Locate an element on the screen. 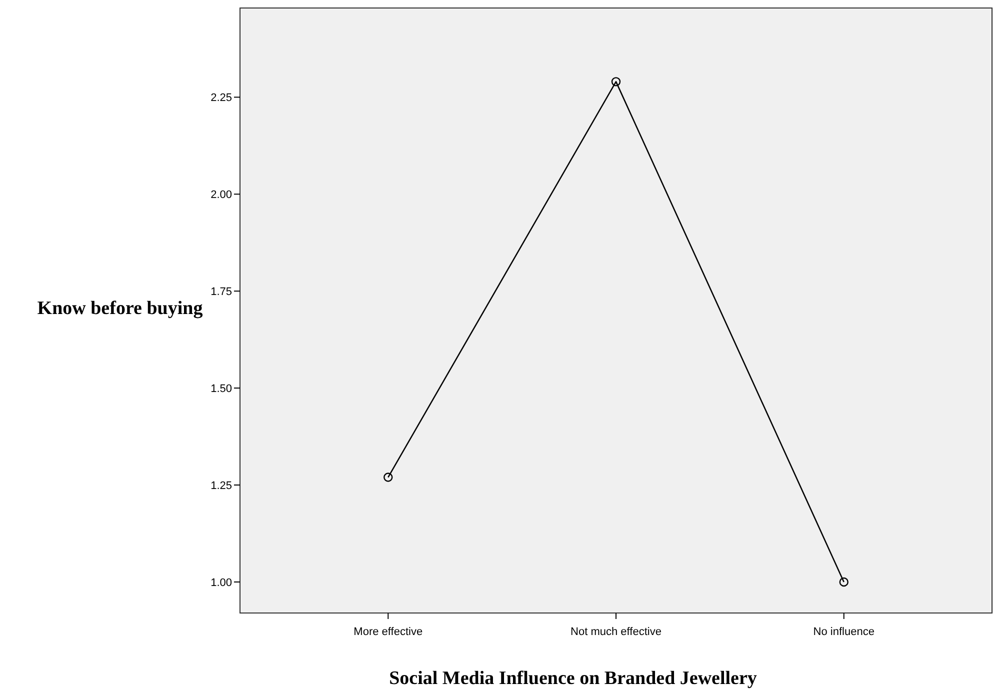 The image size is (993, 689). y-tick-label: 1.25 is located at coordinates (221, 486).